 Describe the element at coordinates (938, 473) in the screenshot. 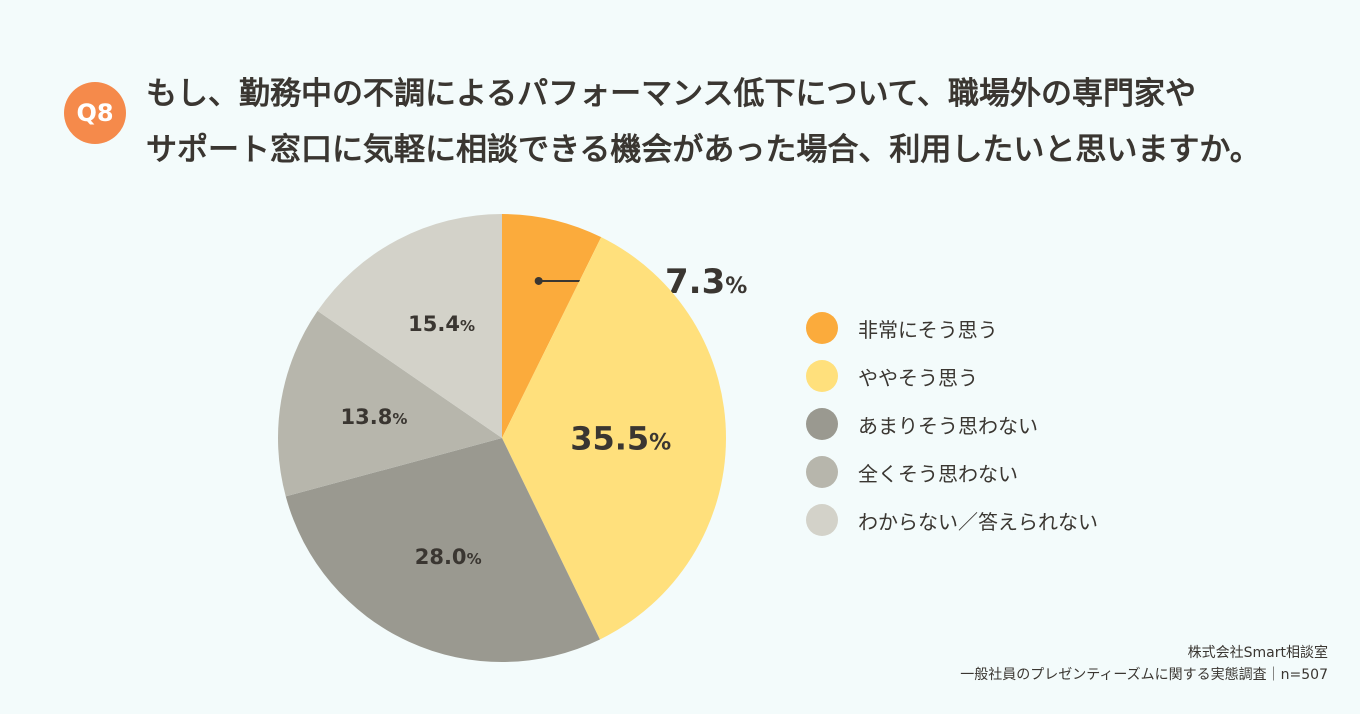

I see `legend-label: 全くそう思わない` at that location.